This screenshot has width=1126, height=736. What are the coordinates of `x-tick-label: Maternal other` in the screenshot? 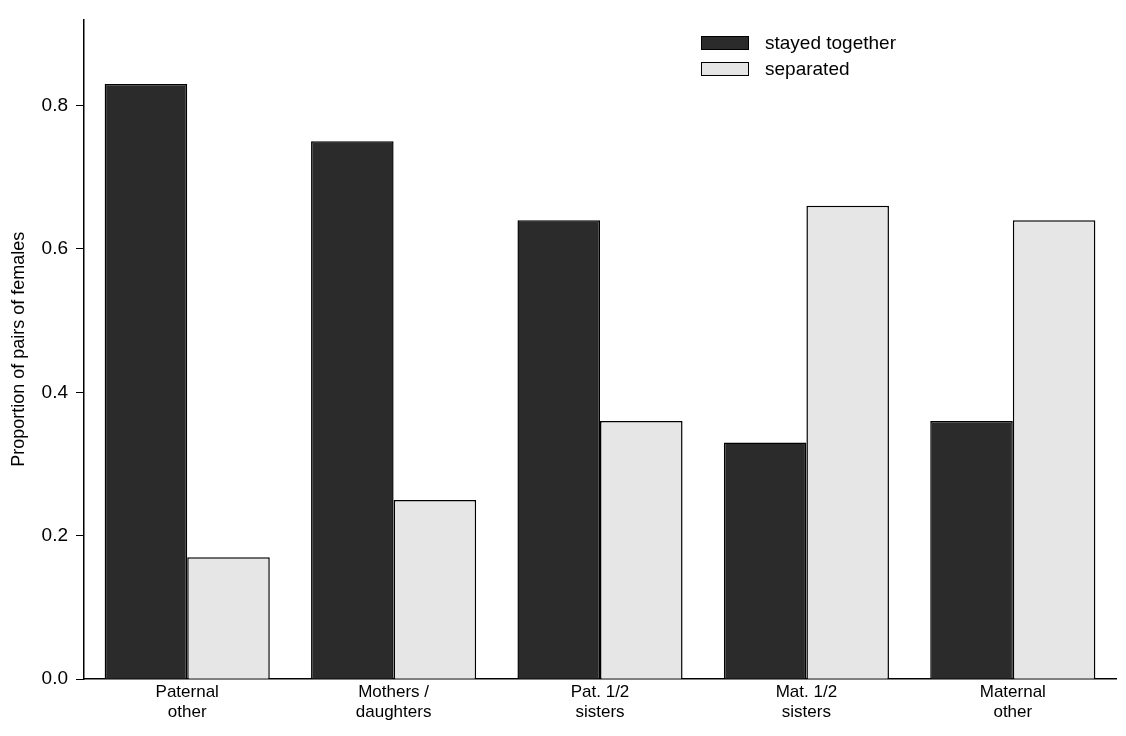 It's located at (1012, 702).